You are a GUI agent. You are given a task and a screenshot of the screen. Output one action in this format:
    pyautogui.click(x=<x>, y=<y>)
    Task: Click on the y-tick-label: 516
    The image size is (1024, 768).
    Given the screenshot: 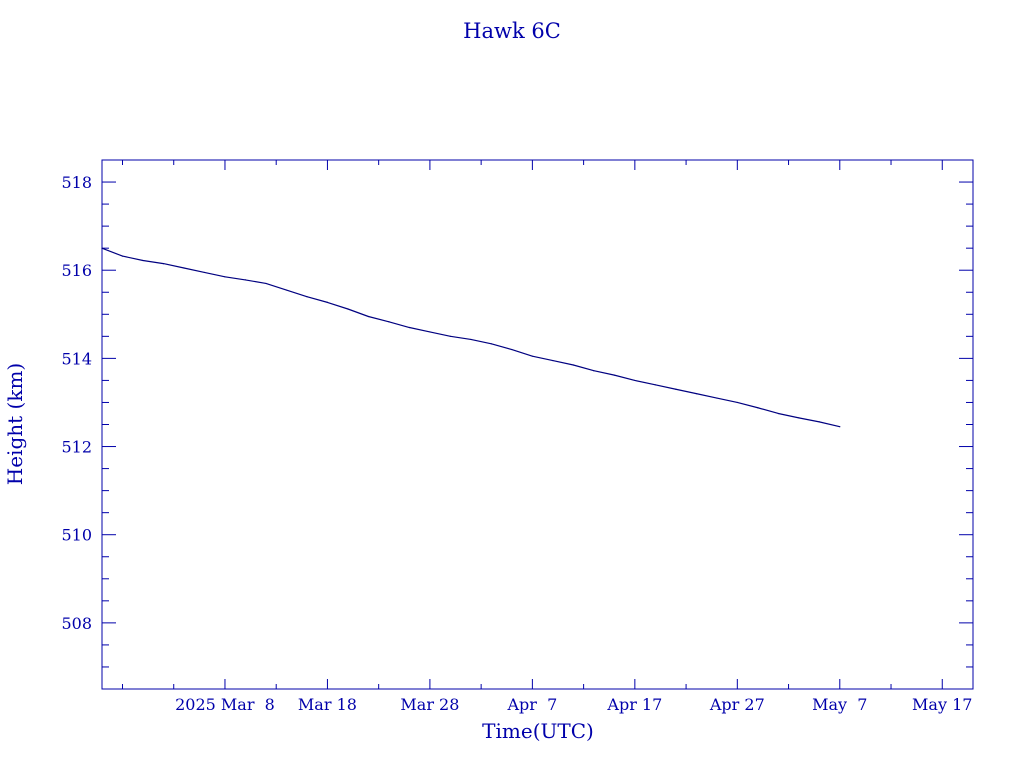 What is the action you would take?
    pyautogui.click(x=76, y=270)
    